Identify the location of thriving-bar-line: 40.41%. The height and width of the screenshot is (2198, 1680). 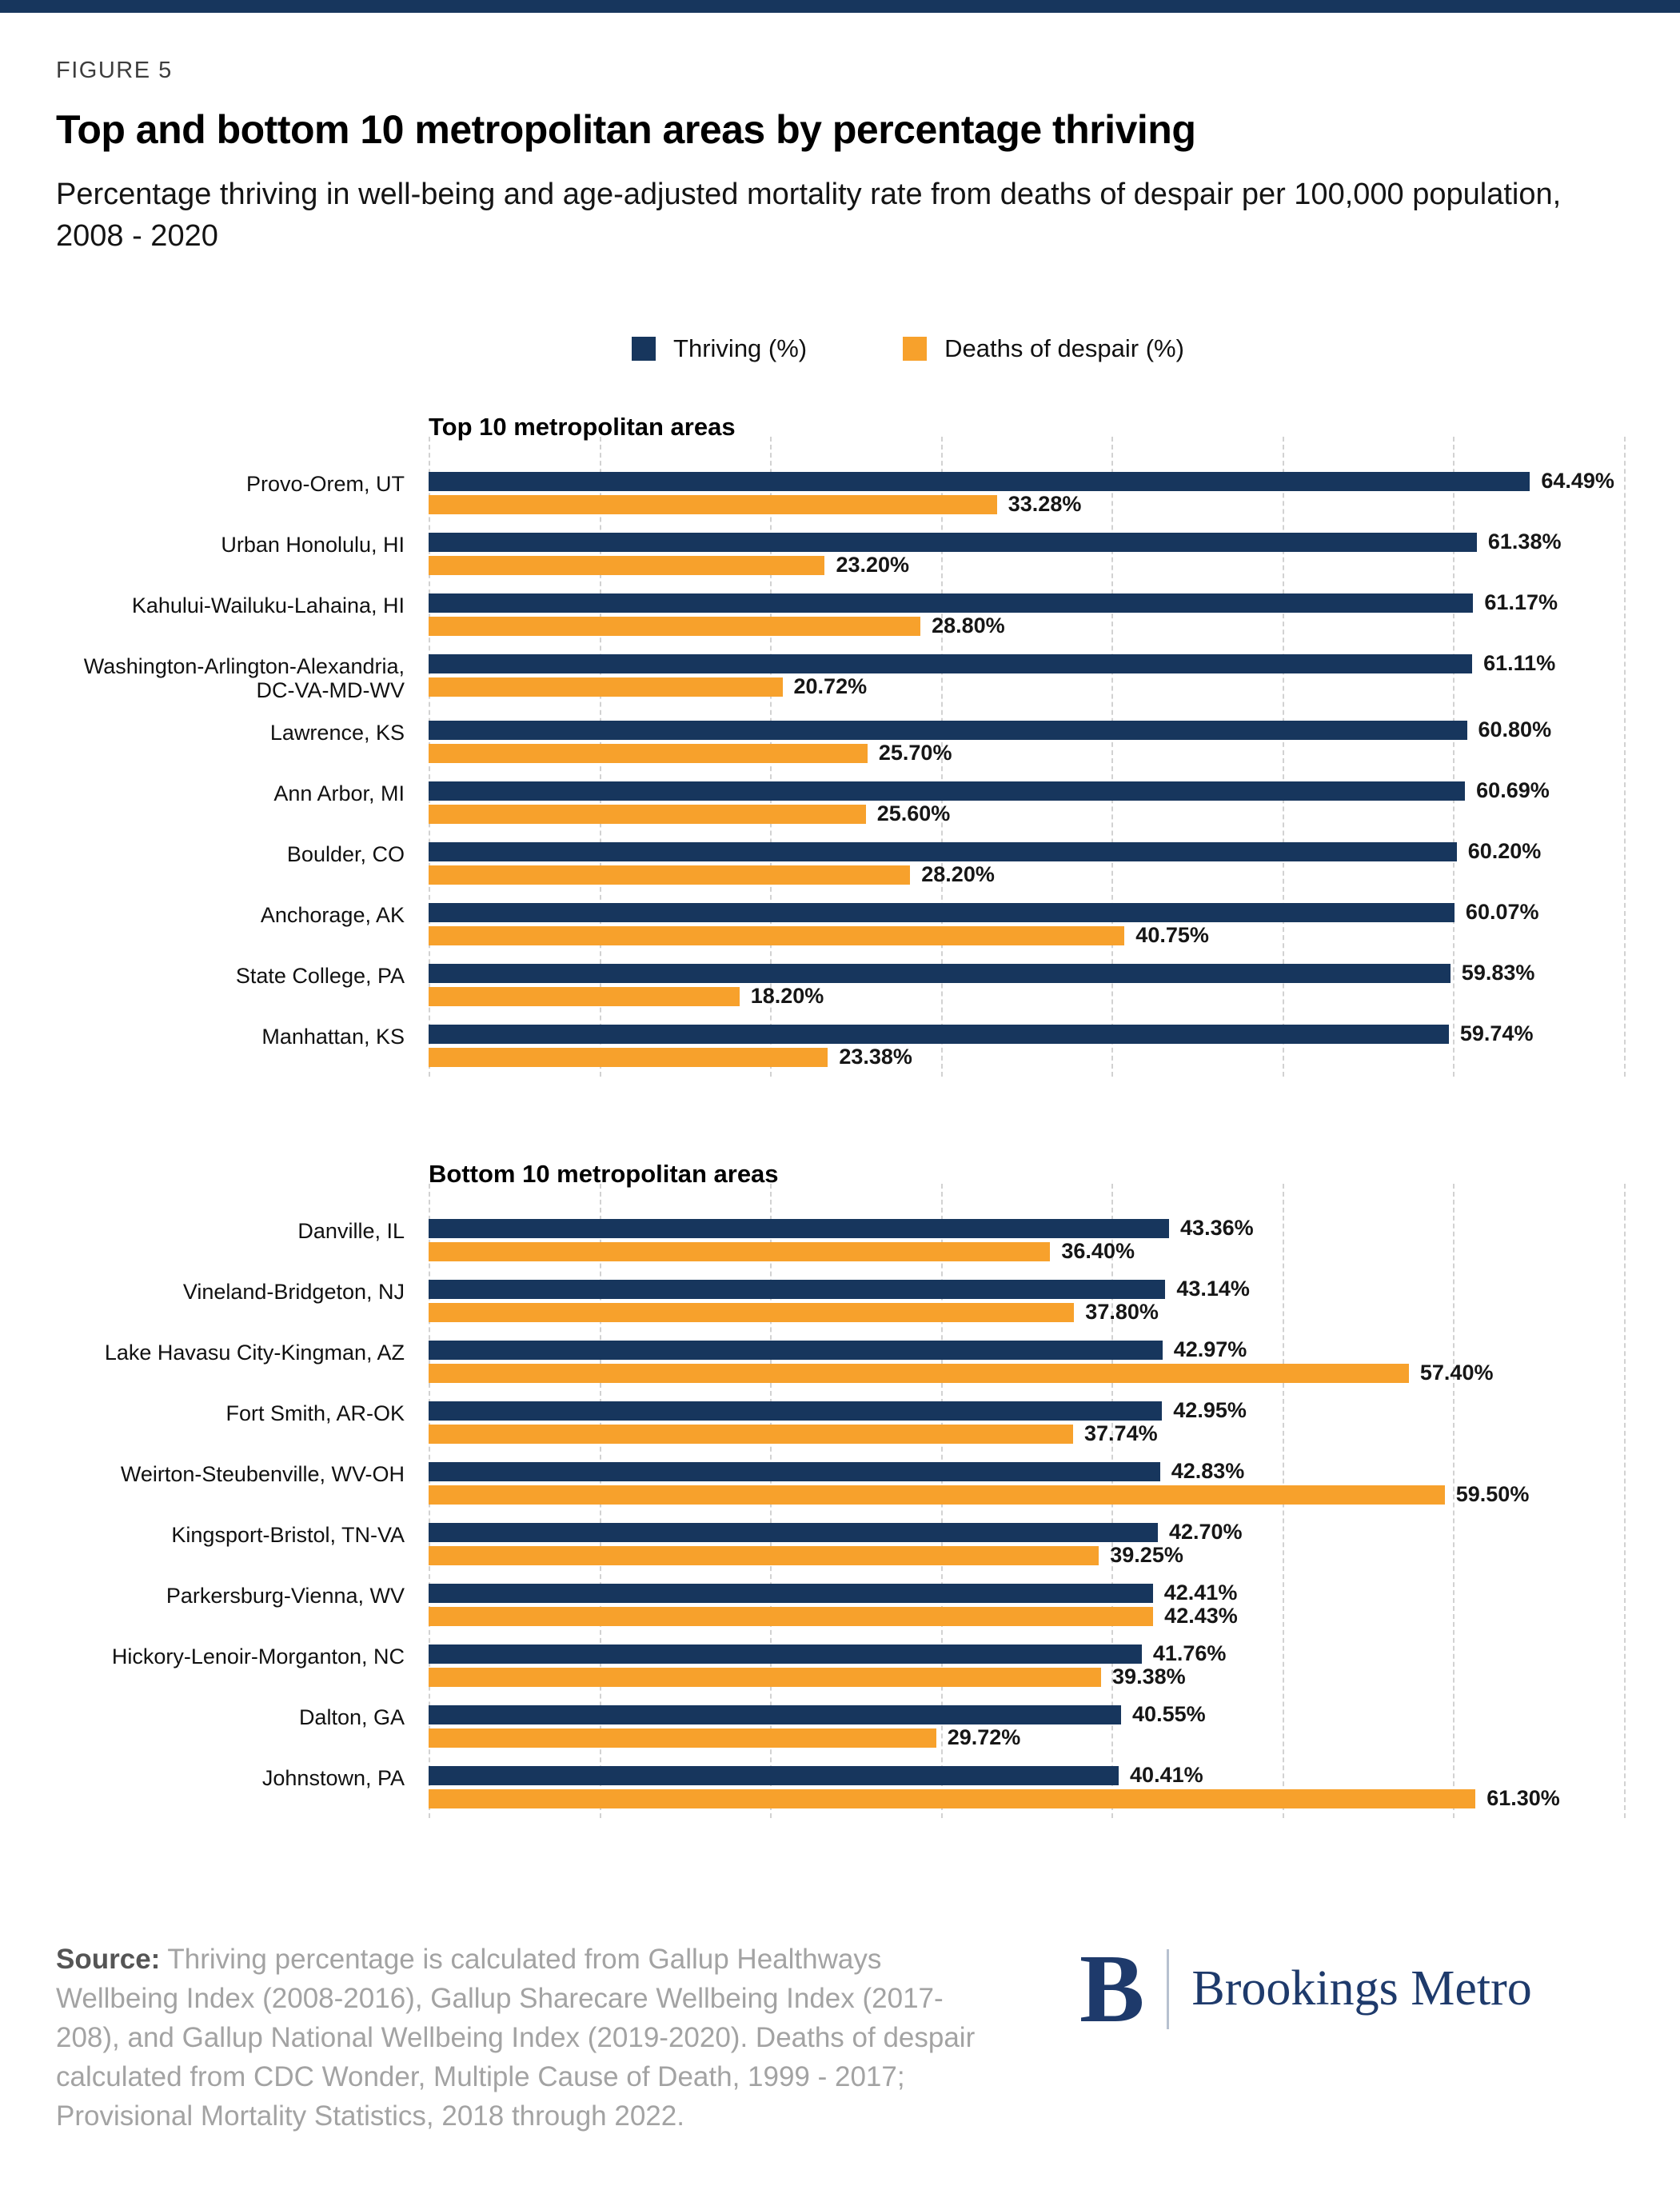
(1026, 1776).